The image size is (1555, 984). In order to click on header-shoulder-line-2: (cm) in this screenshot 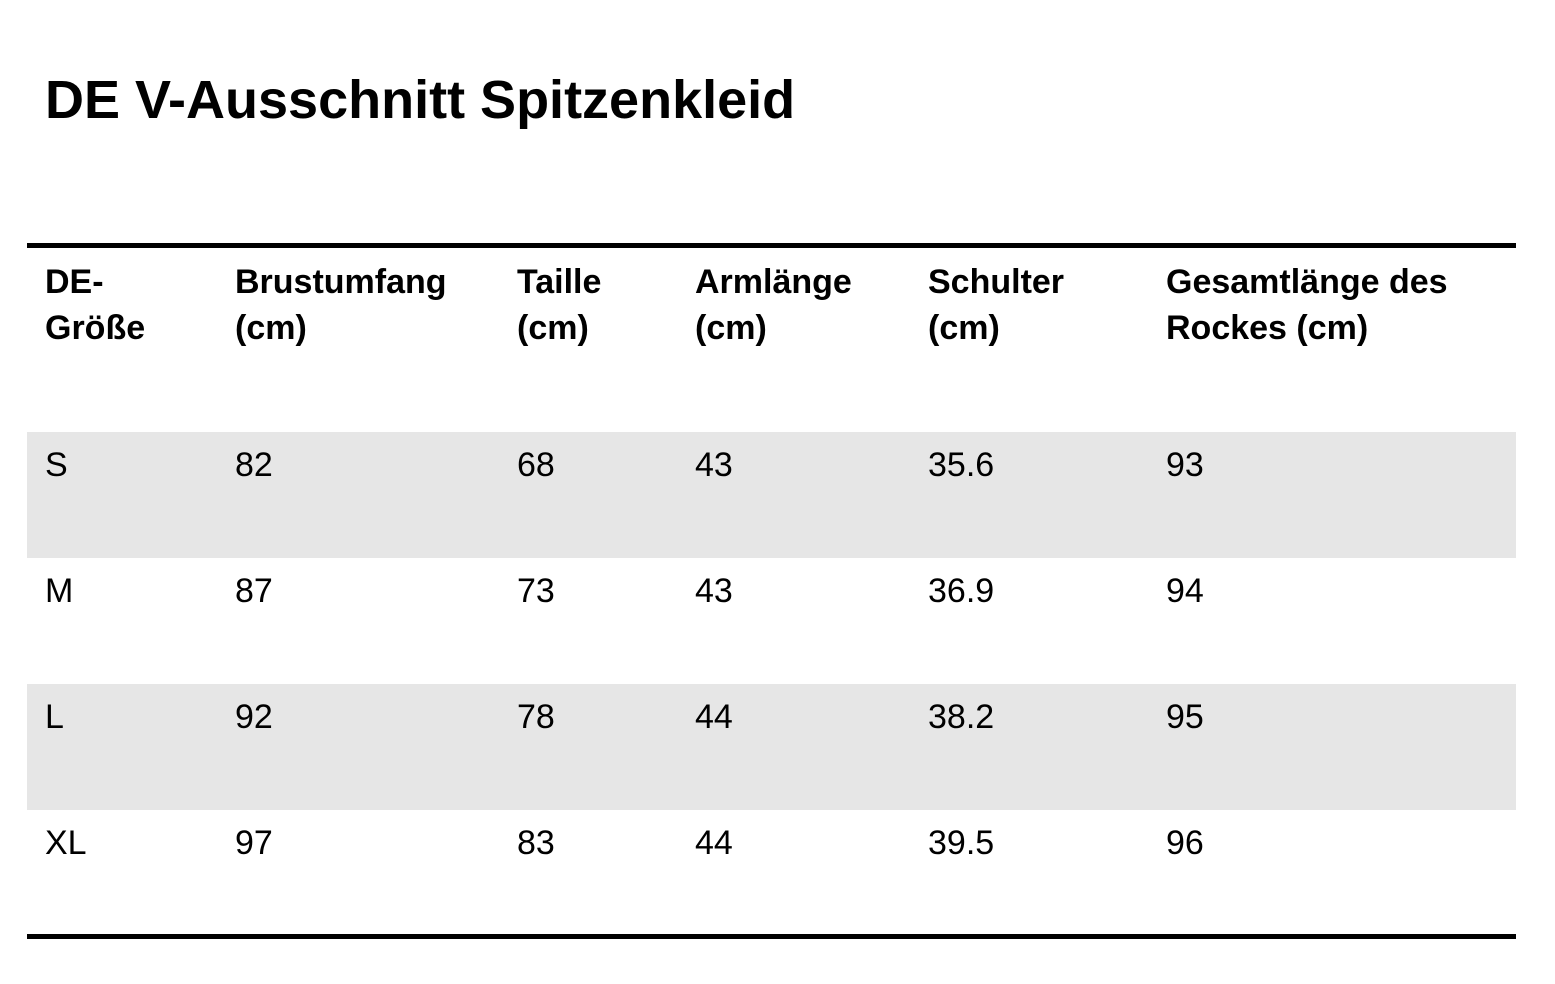, I will do `click(964, 328)`.